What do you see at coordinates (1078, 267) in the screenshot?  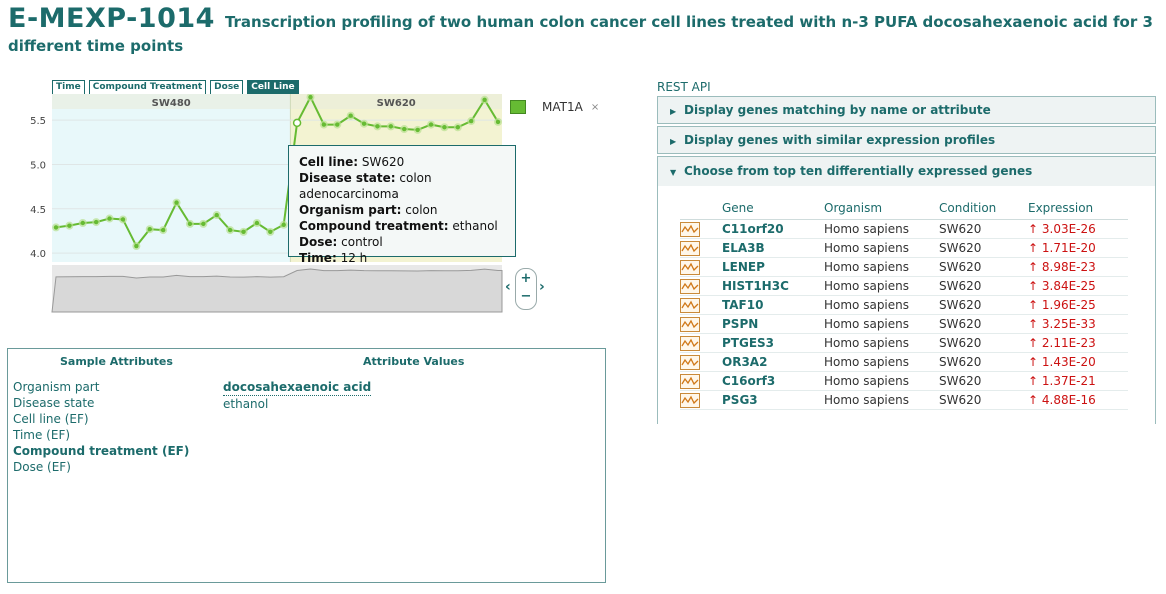 I see `row-expression: ↑ 8.98E-23` at bounding box center [1078, 267].